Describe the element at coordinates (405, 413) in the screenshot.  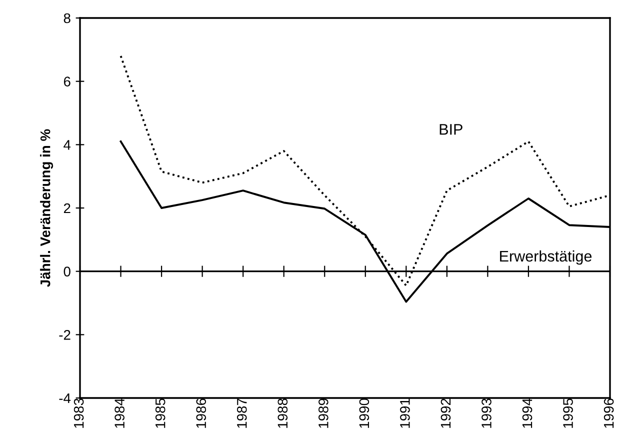
I see `x-tick-label: 1991` at that location.